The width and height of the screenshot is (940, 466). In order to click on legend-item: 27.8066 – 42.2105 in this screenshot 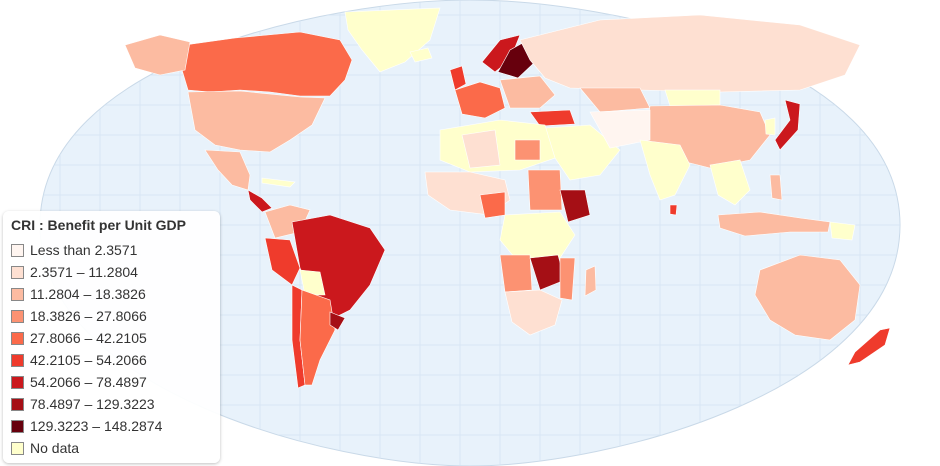, I will do `click(111, 338)`.